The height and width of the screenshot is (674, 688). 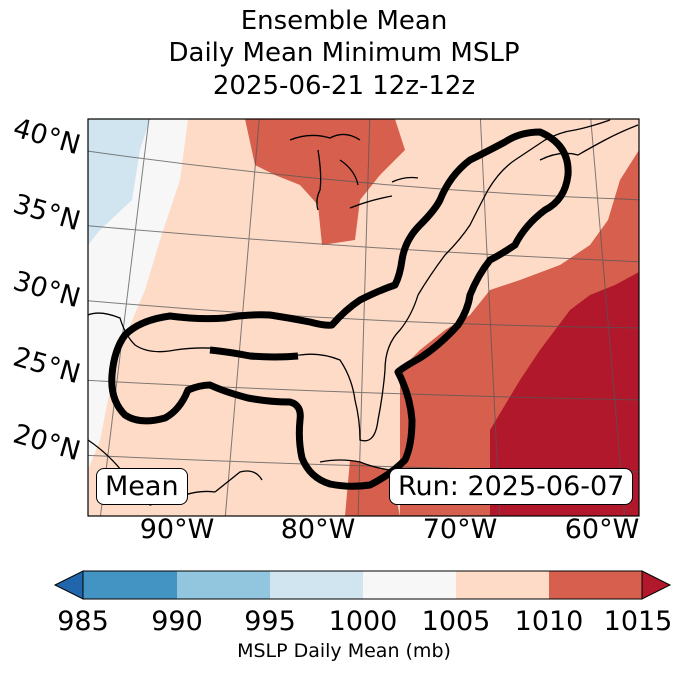 What do you see at coordinates (254, 353) in the screenshot?
I see `region-outline-inner` at bounding box center [254, 353].